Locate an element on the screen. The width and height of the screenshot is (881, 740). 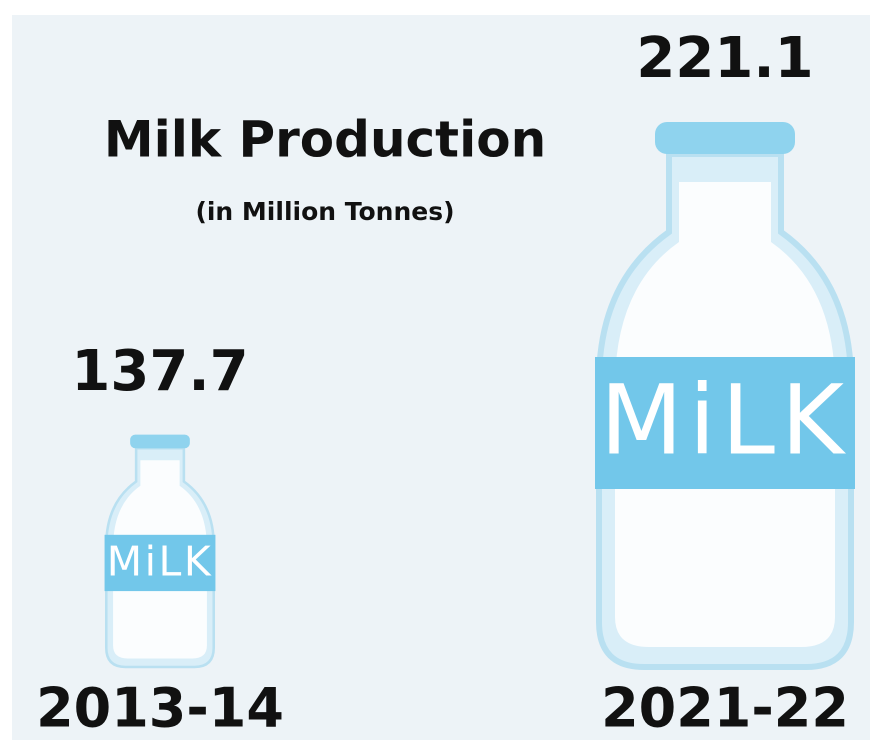
category-label: 2013-14 is located at coordinates (160, 708).